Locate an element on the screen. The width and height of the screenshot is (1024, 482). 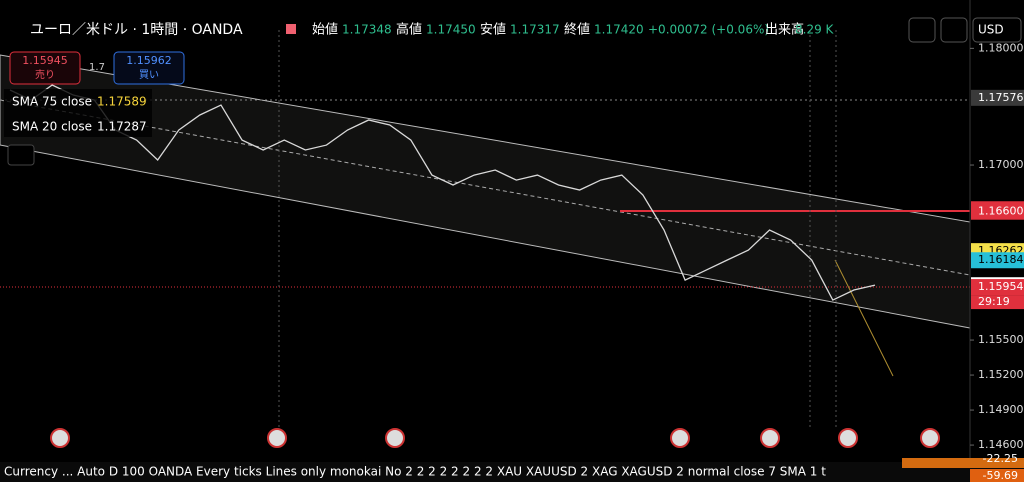
volume-label: 出来高 is located at coordinates (784, 30).